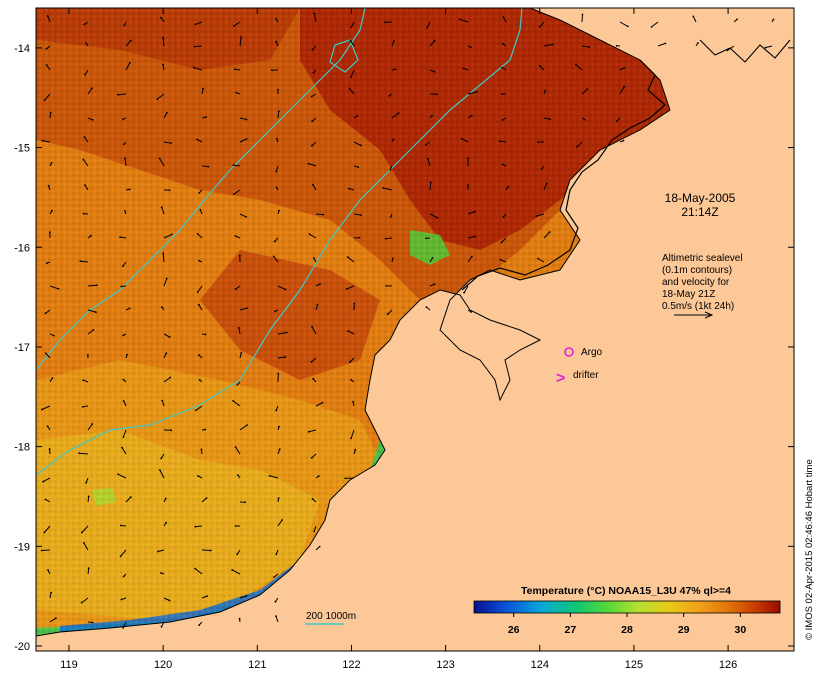 The height and width of the screenshot is (680, 820). Describe the element at coordinates (560, 378) in the screenshot. I see `drifter-marker-icon: >` at that location.